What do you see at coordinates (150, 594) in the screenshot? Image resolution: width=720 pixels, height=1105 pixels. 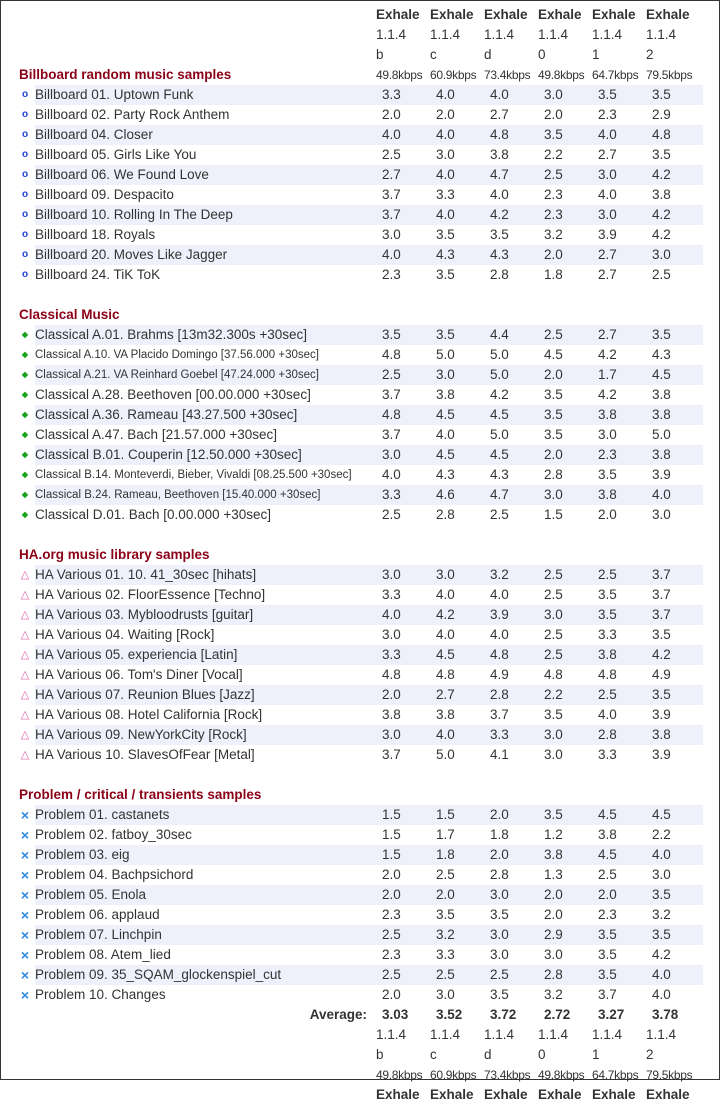 I see `row-label: HA Various 02. FloorEssence [Techno]` at bounding box center [150, 594].